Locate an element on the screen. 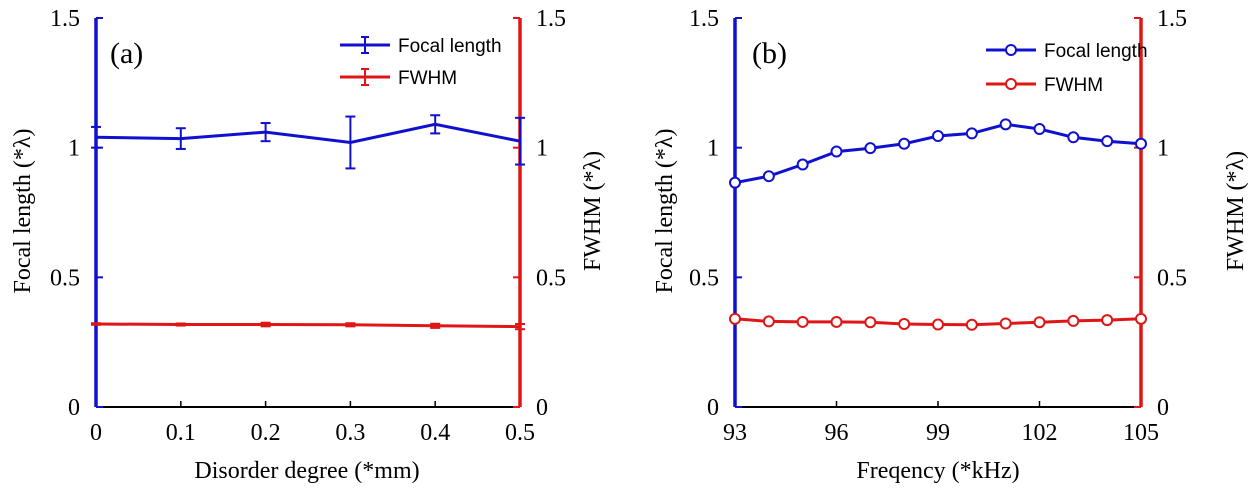 This screenshot has height=490, width=1259. x-tick-label: 0.4 is located at coordinates (435, 433).